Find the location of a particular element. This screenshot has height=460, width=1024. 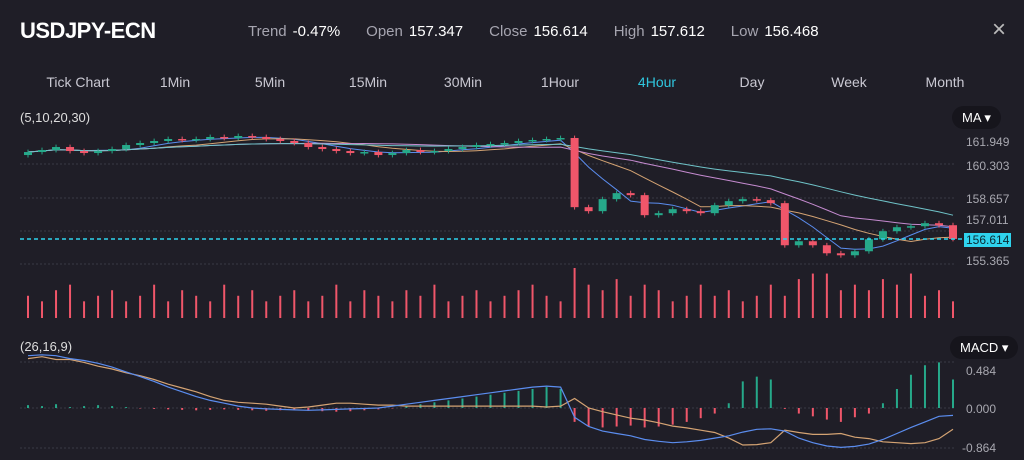

tab-month: Month is located at coordinates (945, 82).